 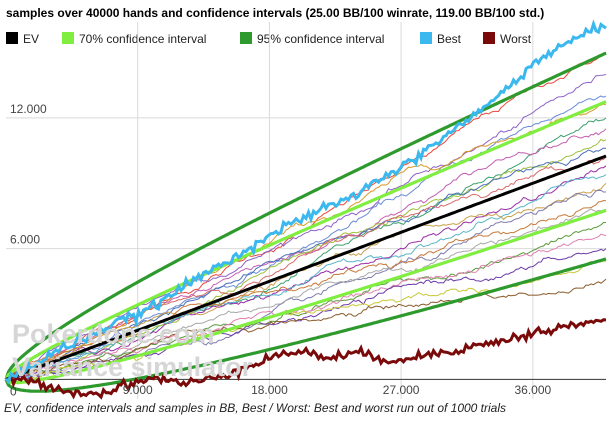 What do you see at coordinates (132, 350) in the screenshot?
I see `watermark: Pokerdope.com Variance simulator` at bounding box center [132, 350].